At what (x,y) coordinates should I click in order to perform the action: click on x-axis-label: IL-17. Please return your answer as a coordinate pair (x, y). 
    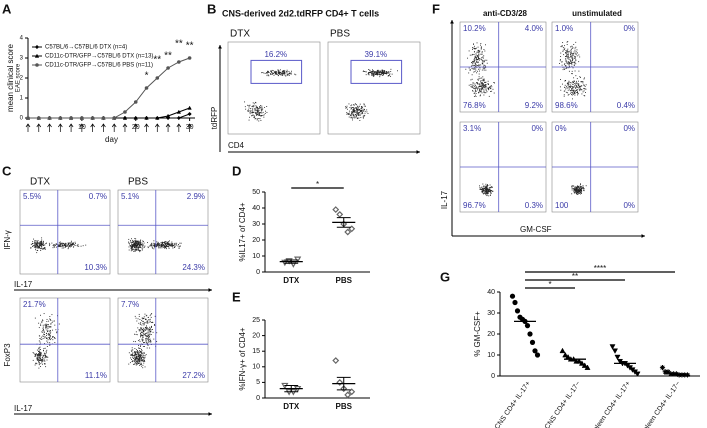
    Looking at the image, I should click on (23, 408).